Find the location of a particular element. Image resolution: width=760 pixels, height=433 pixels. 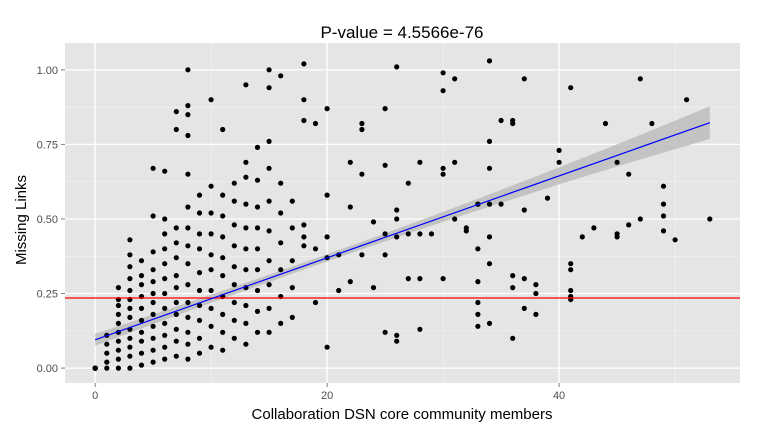

x-tick-label: 0 is located at coordinates (95, 396).